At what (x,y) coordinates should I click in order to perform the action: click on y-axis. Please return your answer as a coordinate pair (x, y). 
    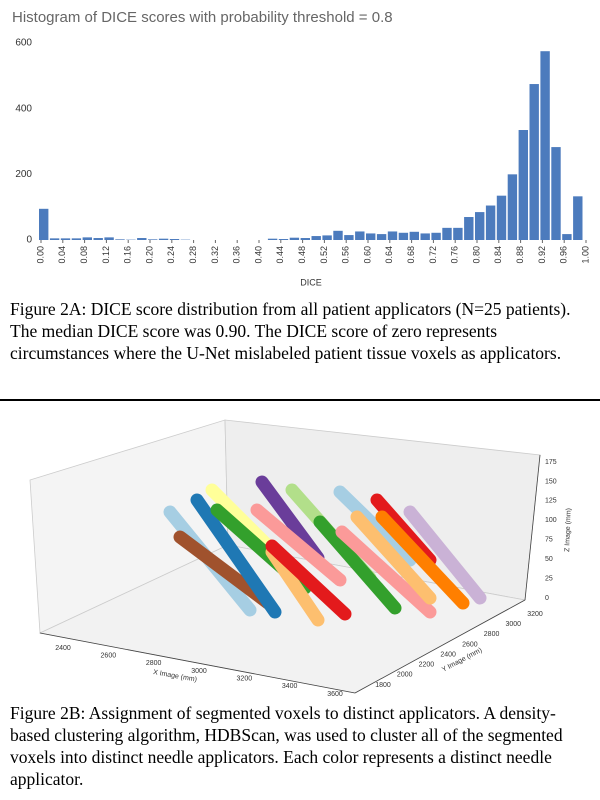
    Looking at the image, I should click on (440, 646).